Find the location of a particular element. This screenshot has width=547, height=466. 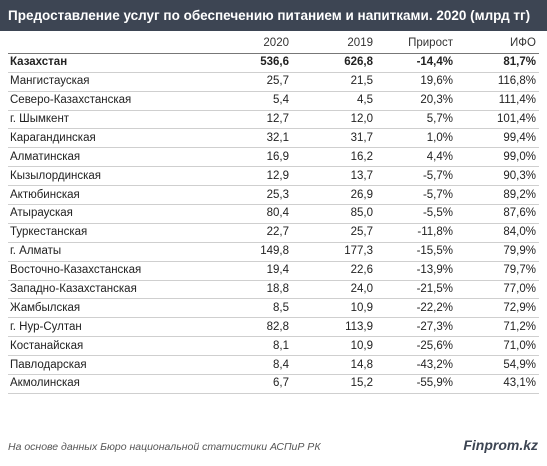

value-2019-cell: 26,9 is located at coordinates (334, 195).